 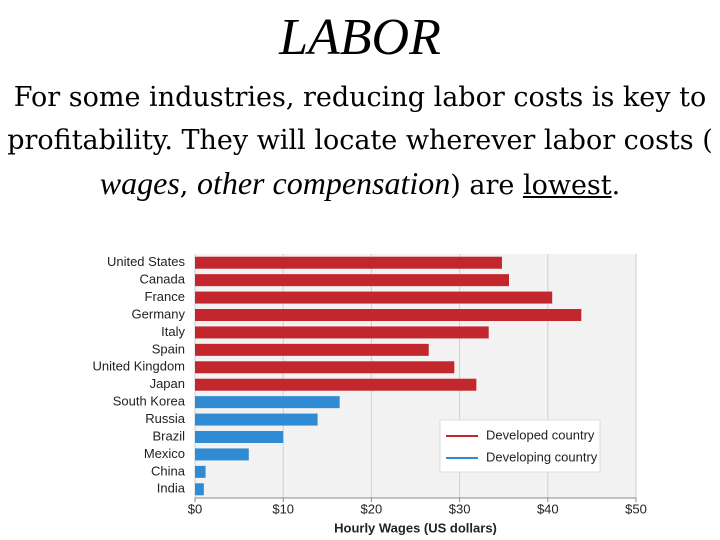 I want to click on body-text: ) are, so click(x=486, y=185).